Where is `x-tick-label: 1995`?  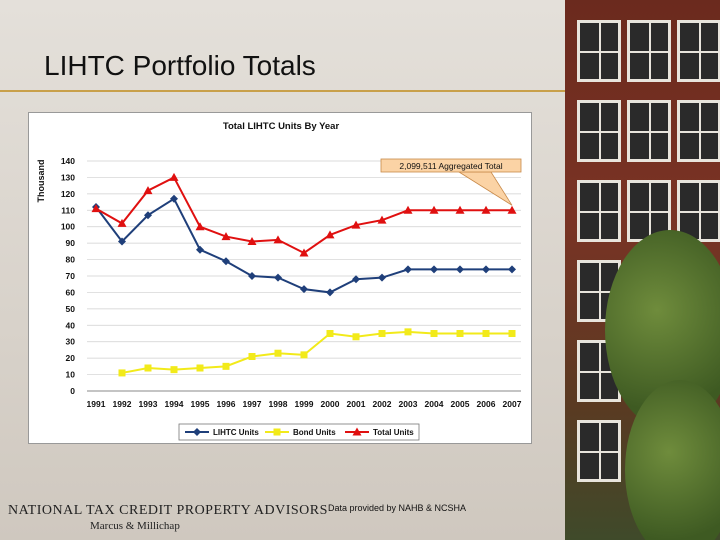
x-tick-label: 1995 is located at coordinates (200, 404).